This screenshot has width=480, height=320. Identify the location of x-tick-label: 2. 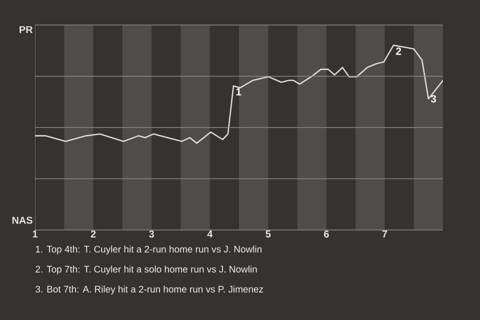
(93, 234).